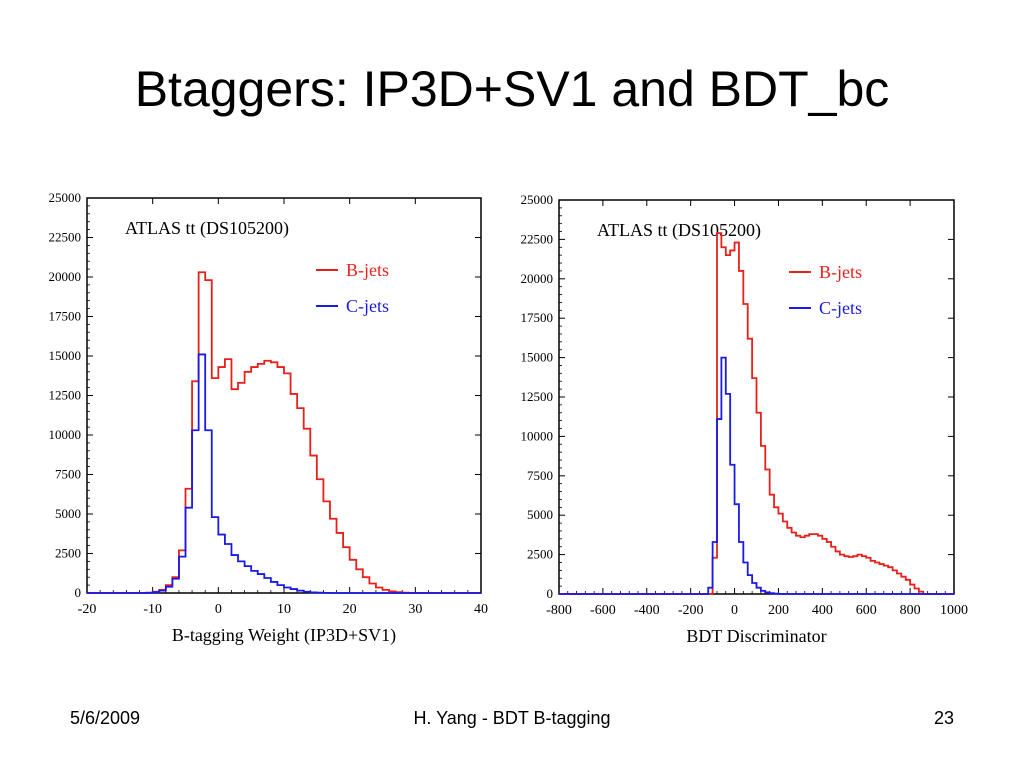  What do you see at coordinates (284, 635) in the screenshot?
I see `x-axis-label: B-tagging Weight (IP3D+SV1)` at bounding box center [284, 635].